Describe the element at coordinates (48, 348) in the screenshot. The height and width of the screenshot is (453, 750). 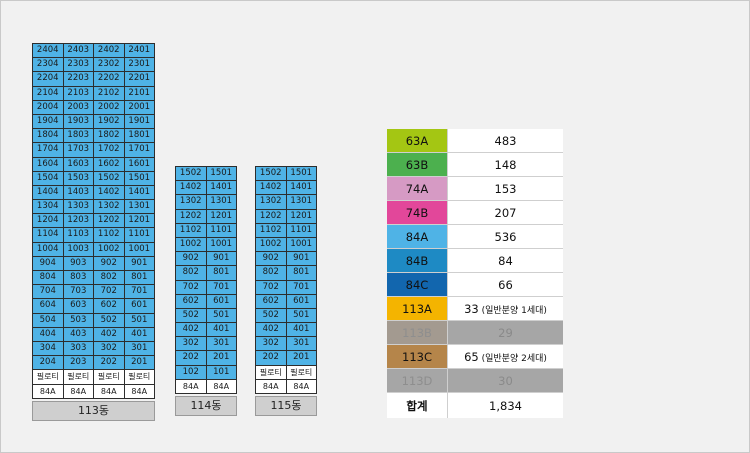
I see `unit-cell: 304` at that location.